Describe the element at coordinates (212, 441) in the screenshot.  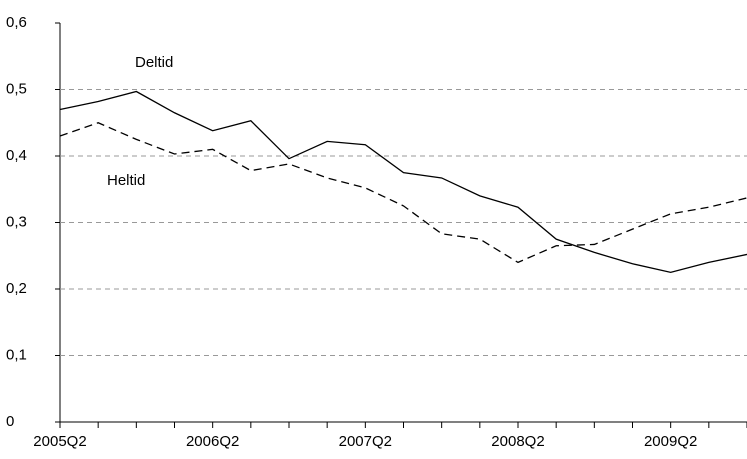
I see `x-tick-label: 2006Q2` at that location.